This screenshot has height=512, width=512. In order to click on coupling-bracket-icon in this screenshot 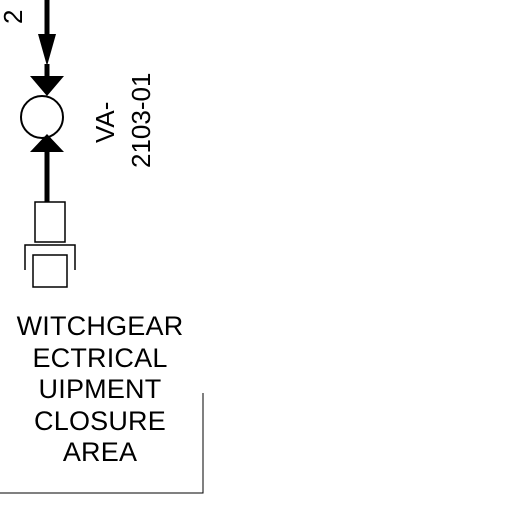, I will do `click(50, 257)`.